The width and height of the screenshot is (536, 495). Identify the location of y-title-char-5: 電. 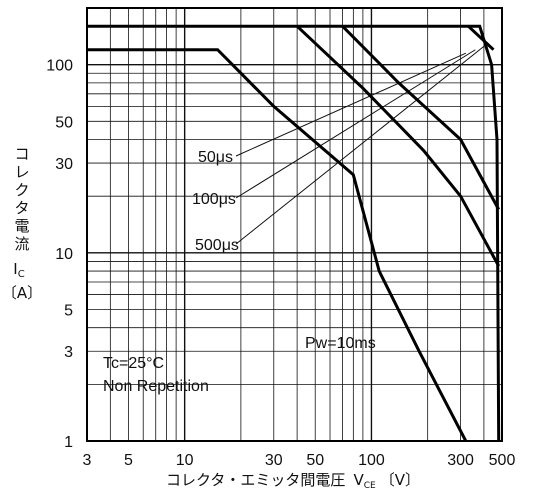
(21, 226).